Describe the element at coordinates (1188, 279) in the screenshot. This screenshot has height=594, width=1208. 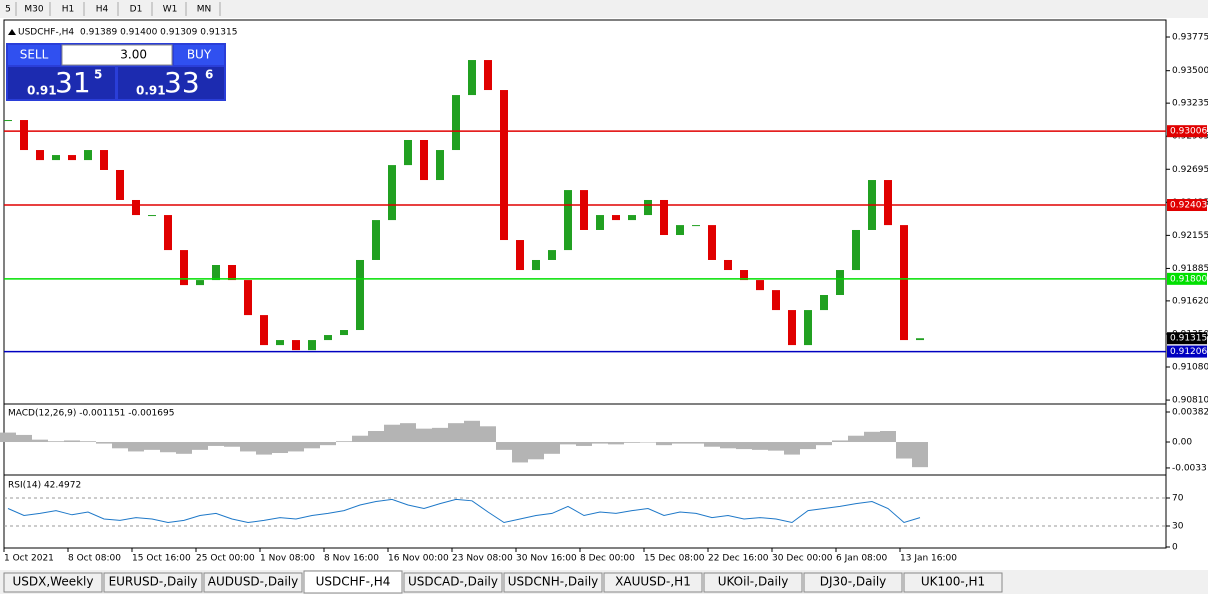
I see `level-label: 0.91800` at that location.